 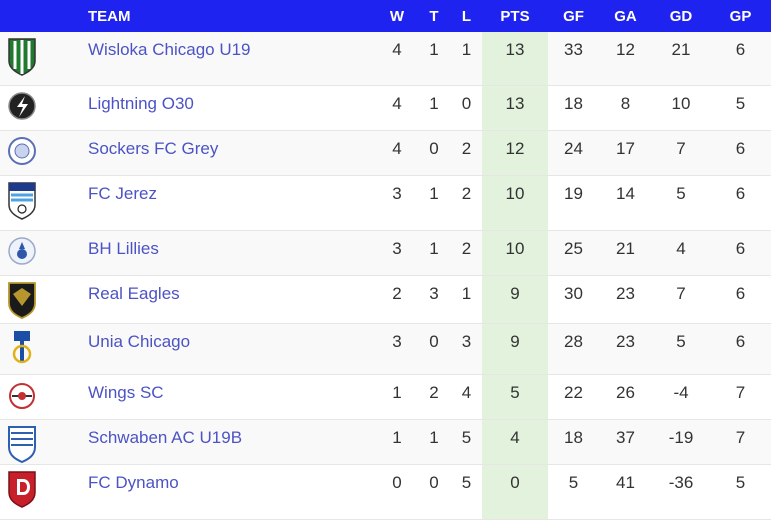 I want to click on stat-ga: 21, so click(x=625, y=252).